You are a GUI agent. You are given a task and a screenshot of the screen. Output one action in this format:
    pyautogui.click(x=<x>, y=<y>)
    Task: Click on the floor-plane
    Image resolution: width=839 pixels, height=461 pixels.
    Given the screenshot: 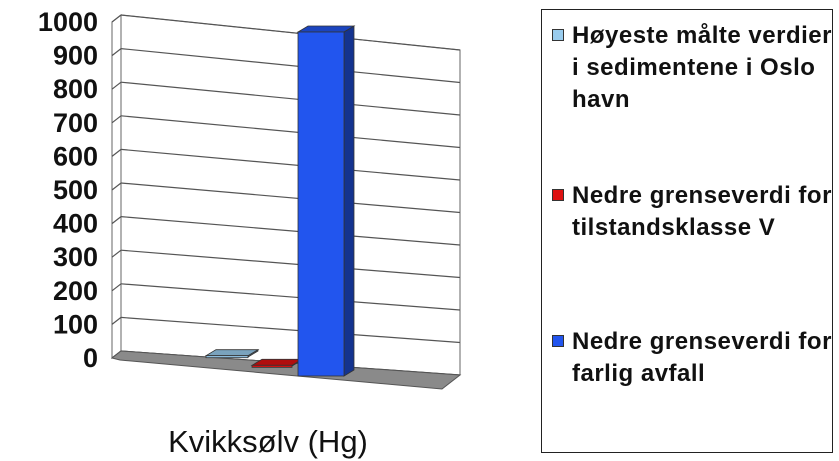 What is the action you would take?
    pyautogui.click(x=286, y=370)
    